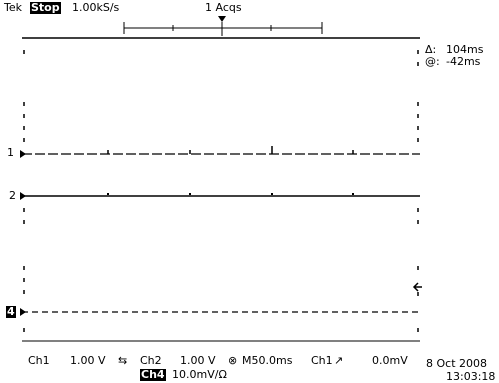 Image resolution: width=499 pixels, height=383 pixels. What do you see at coordinates (417, 287) in the screenshot?
I see `offset-arrow-icon` at bounding box center [417, 287].